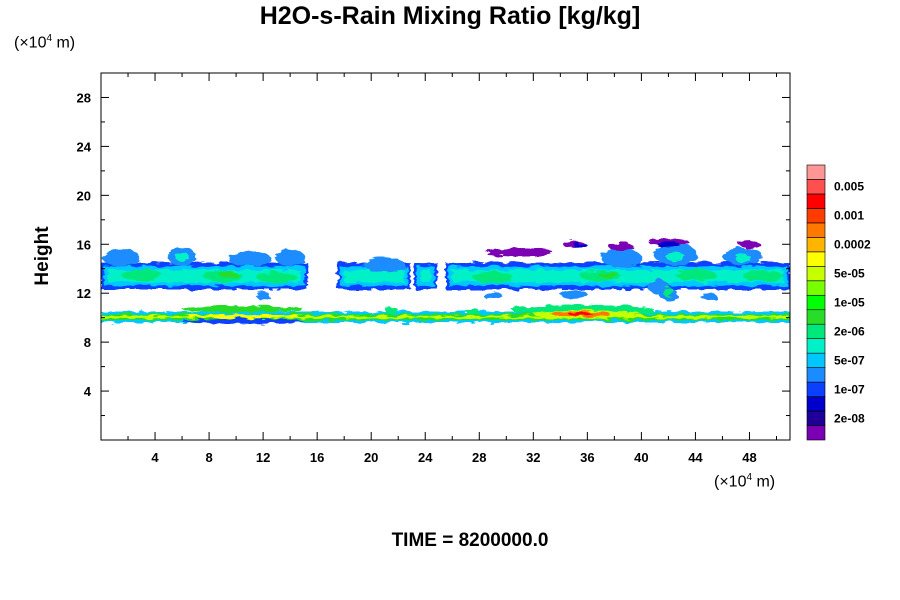 This screenshot has width=900, height=600. Describe the element at coordinates (849, 331) in the screenshot. I see `colorbar-label: 2e-06` at that location.